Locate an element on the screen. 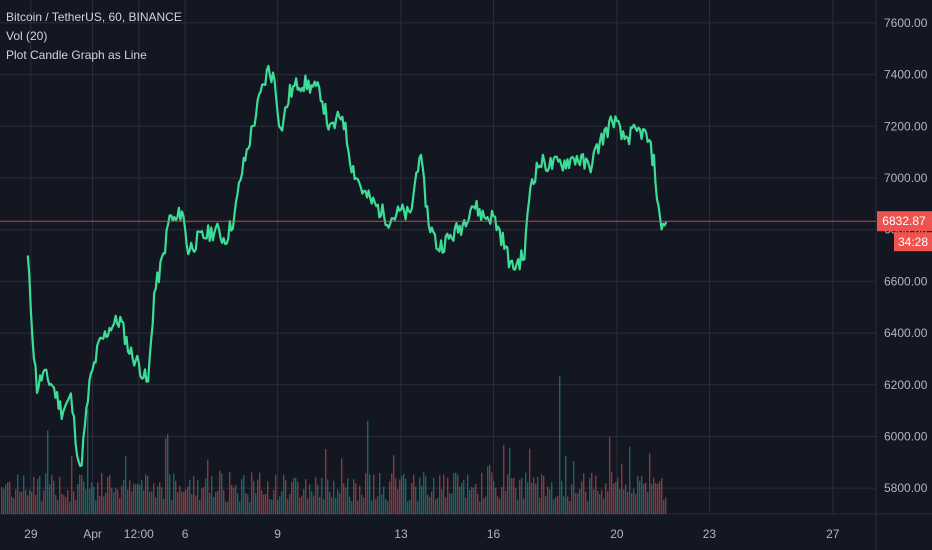 The width and height of the screenshot is (932, 550). y-tick-label: 6400.00 is located at coordinates (906, 333).